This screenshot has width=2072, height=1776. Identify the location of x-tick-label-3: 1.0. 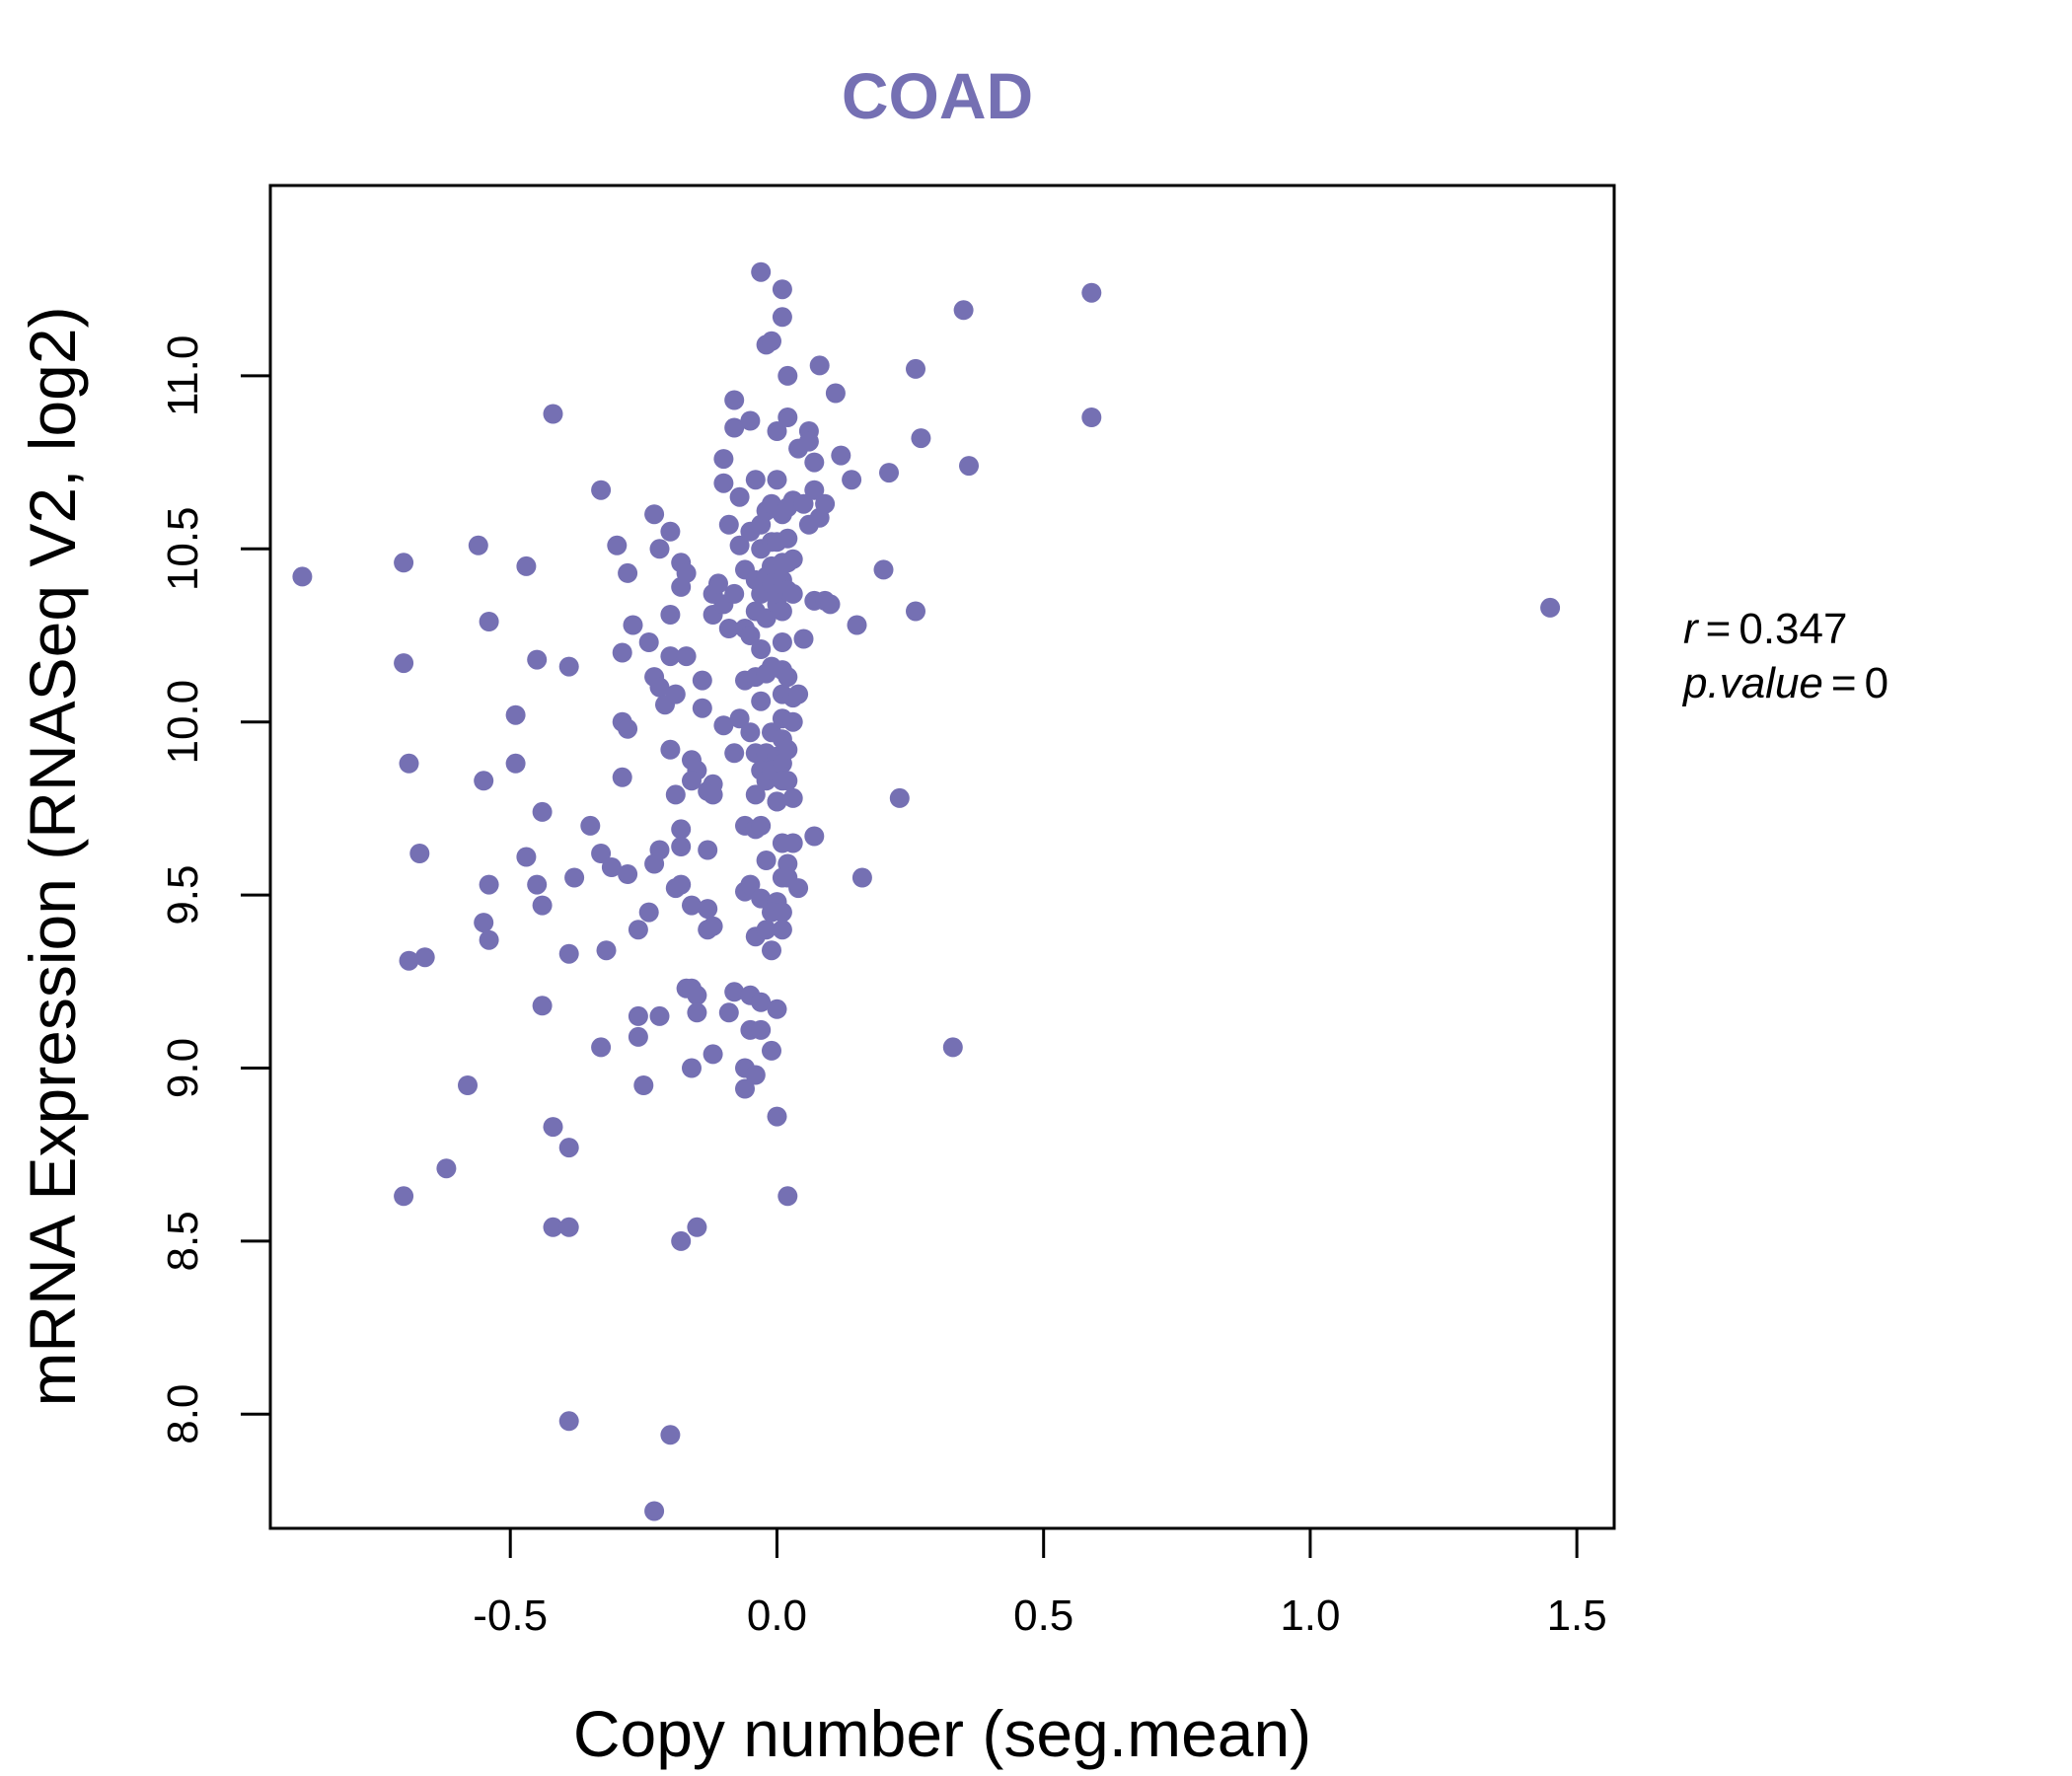
(1310, 1616).